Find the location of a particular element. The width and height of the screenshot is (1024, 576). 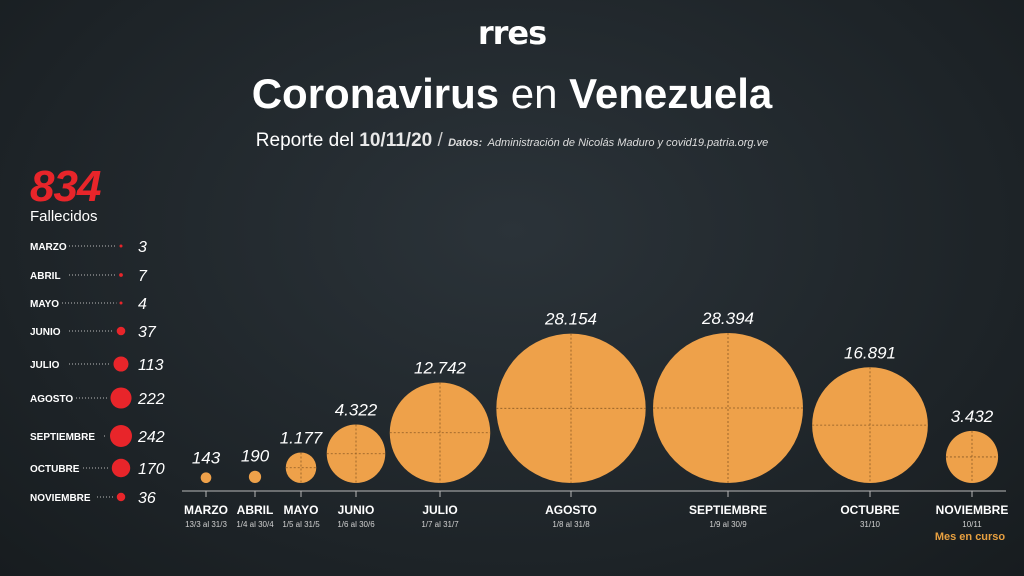

death-value-label: 37 is located at coordinates (147, 332).